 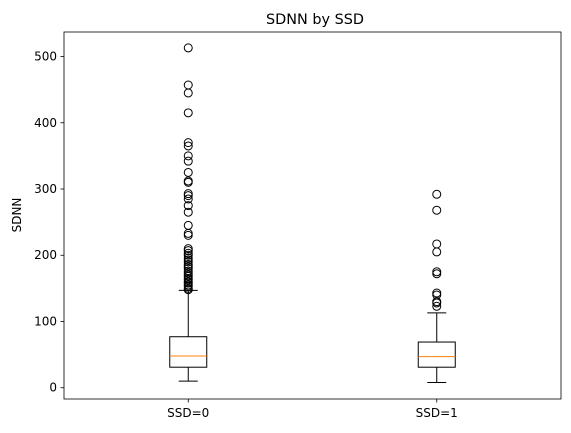 What do you see at coordinates (45, 321) in the screenshot?
I see `y-tick-label: 100` at bounding box center [45, 321].